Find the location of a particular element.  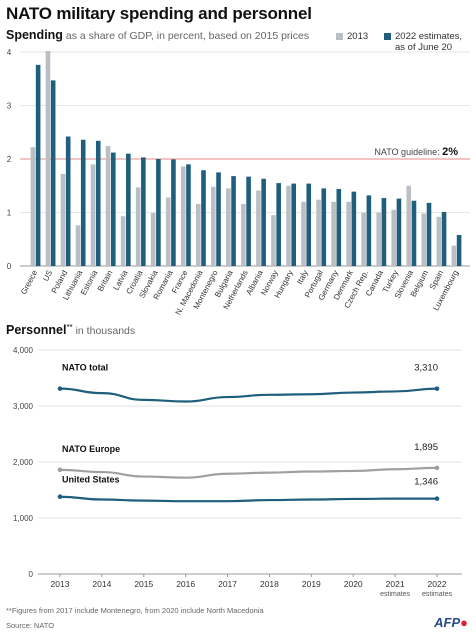

bar-y-tick-label: 2 is located at coordinates (9, 159).